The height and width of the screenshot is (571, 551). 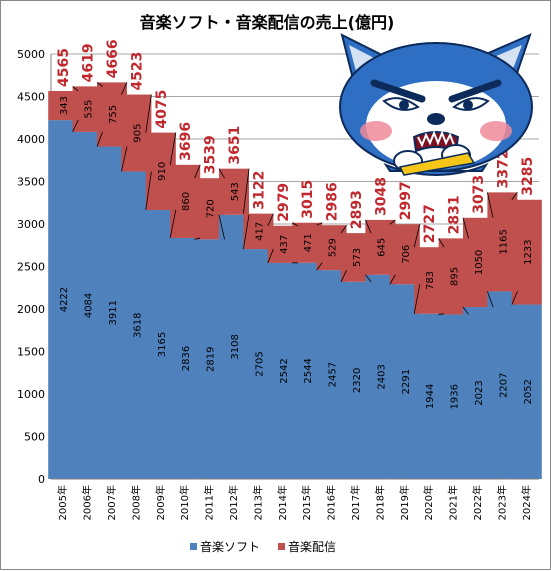 What do you see at coordinates (211, 358) in the screenshot?
I see `value-label-music-soft: 2819` at bounding box center [211, 358].